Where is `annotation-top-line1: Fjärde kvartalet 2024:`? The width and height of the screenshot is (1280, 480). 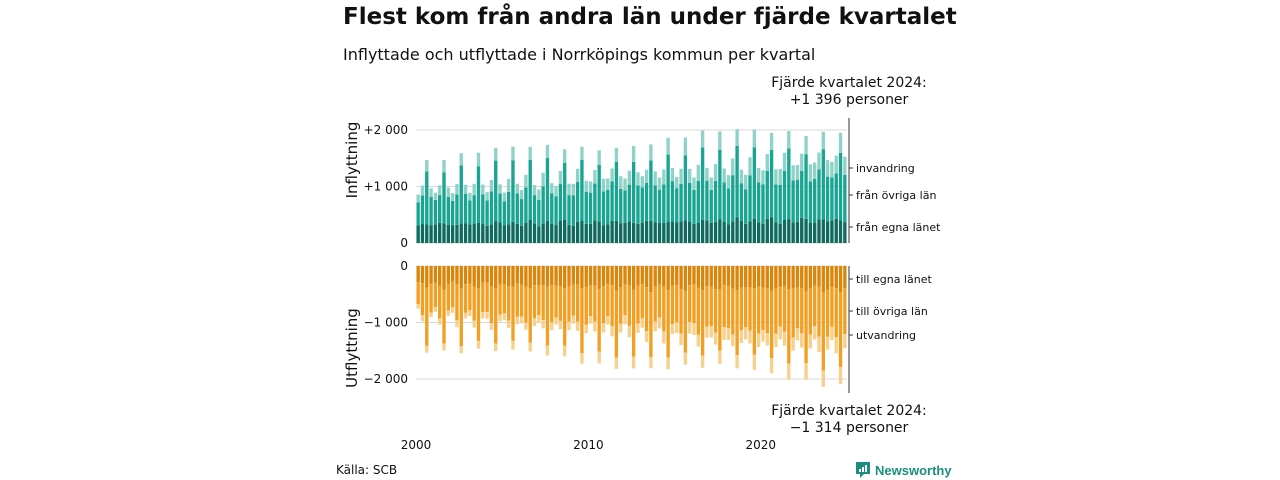
annotation-top-line1: Fjärde kvartalet 2024: is located at coordinates (849, 83).